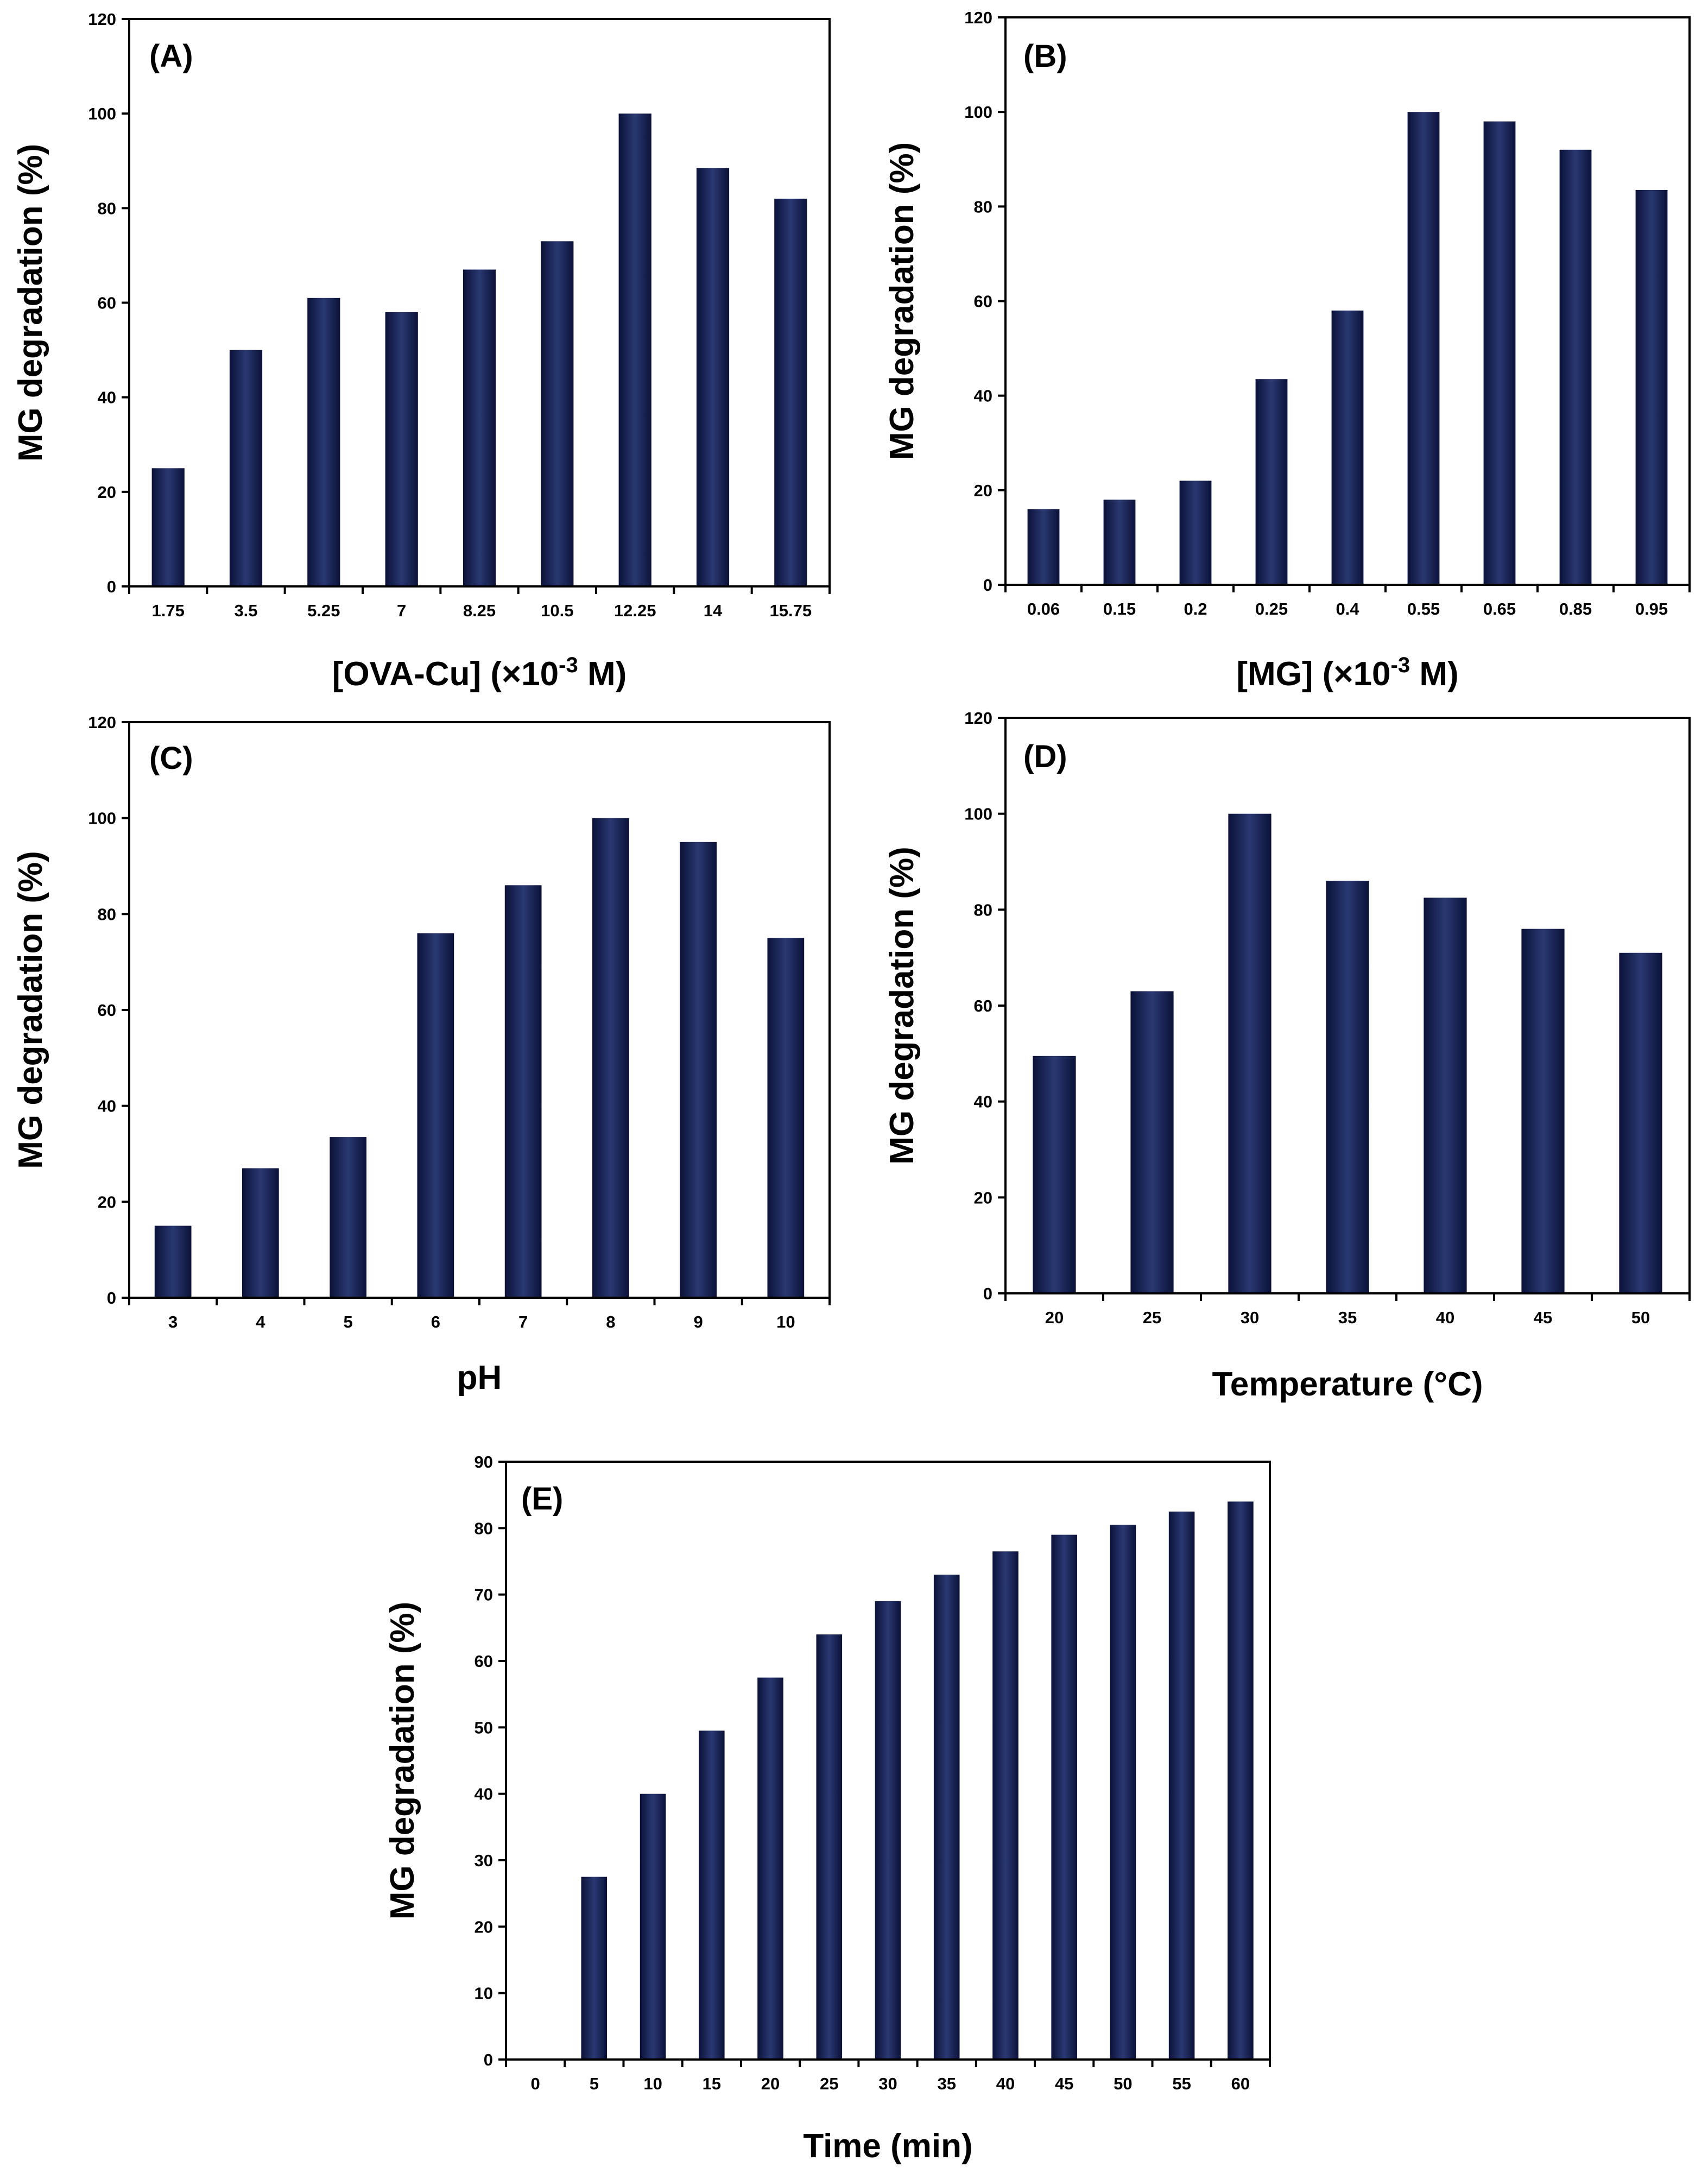 The height and width of the screenshot is (2173, 1708). Describe the element at coordinates (173, 1321) in the screenshot. I see `x-tick-label: 3` at that location.